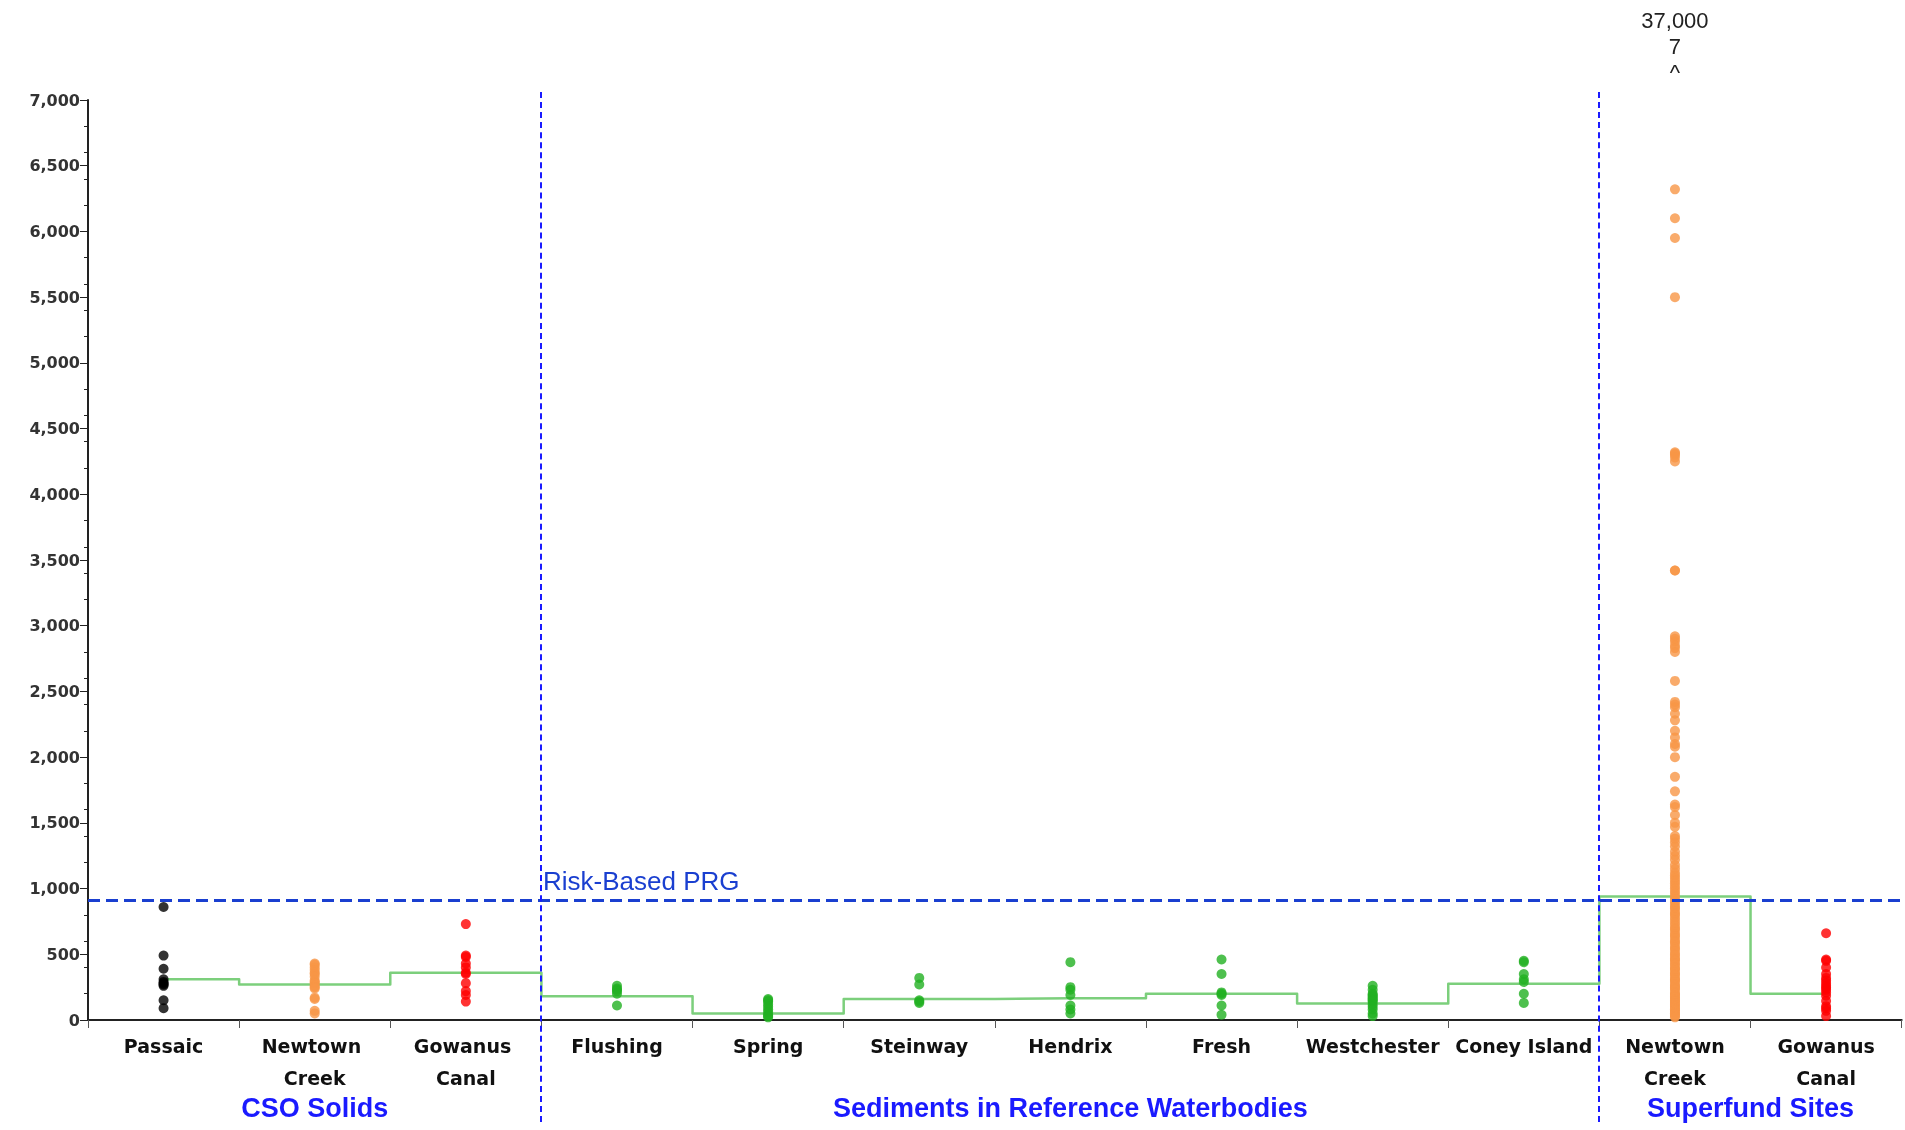 This screenshot has height=1130, width=1905. I want to click on y-tick-label: 4,500, so click(54, 429).